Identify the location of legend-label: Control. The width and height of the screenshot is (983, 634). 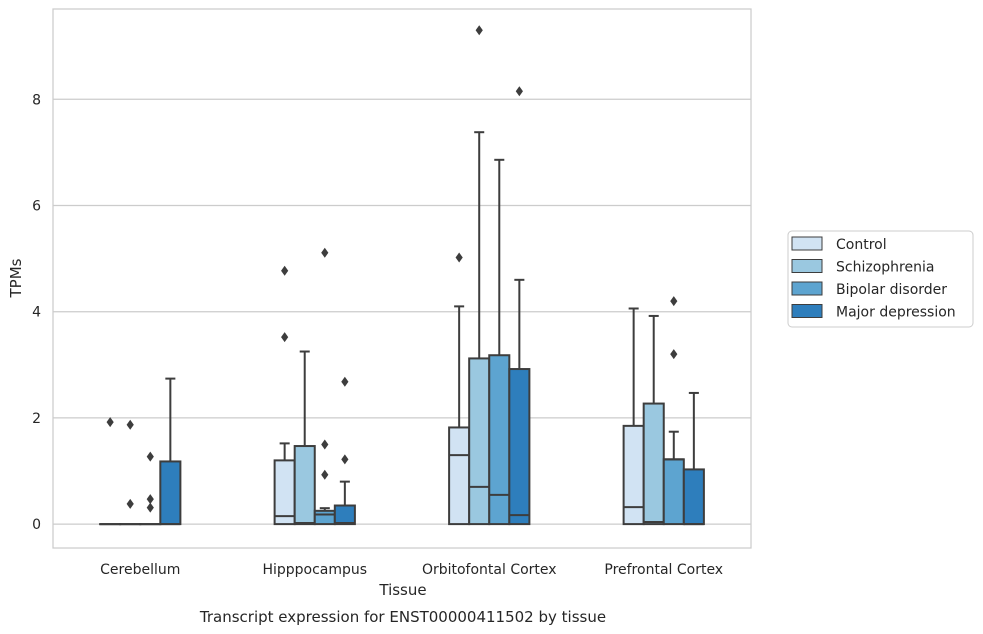
(861, 245).